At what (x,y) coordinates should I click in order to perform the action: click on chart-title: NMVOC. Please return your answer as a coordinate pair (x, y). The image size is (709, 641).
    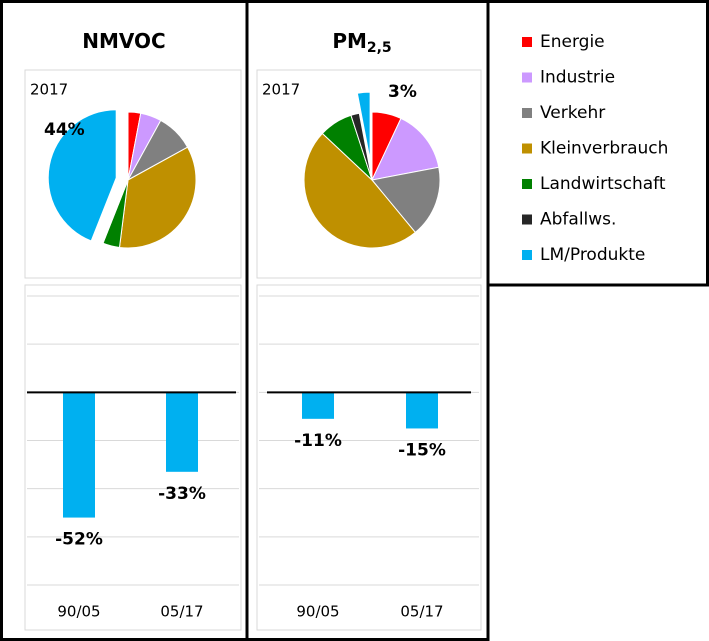
    Looking at the image, I should click on (123, 41).